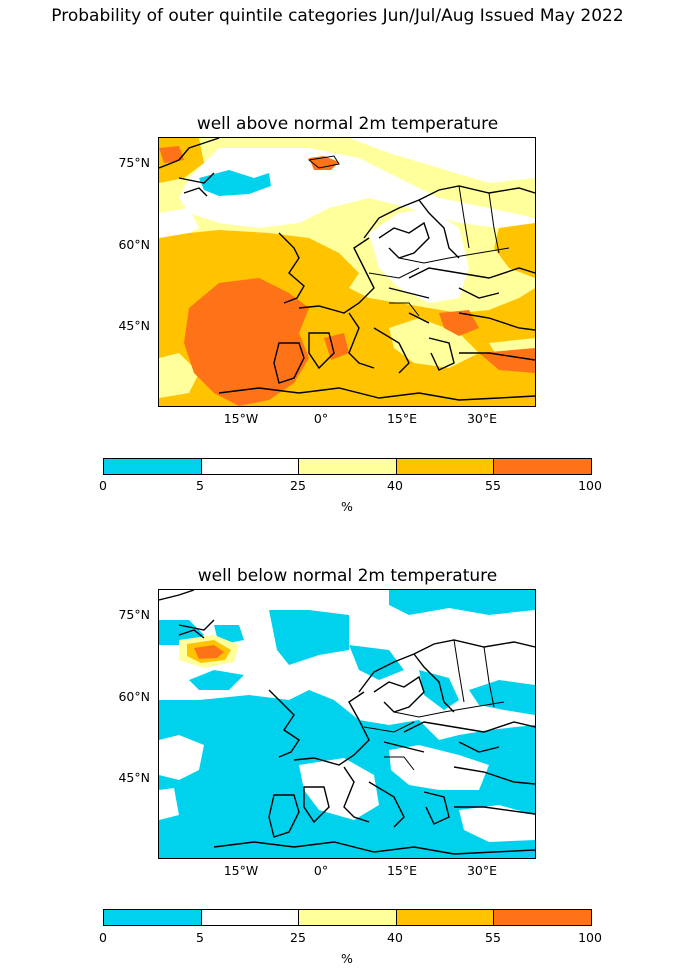  I want to click on panel-title: well above normal 2m temperature, so click(347, 124).